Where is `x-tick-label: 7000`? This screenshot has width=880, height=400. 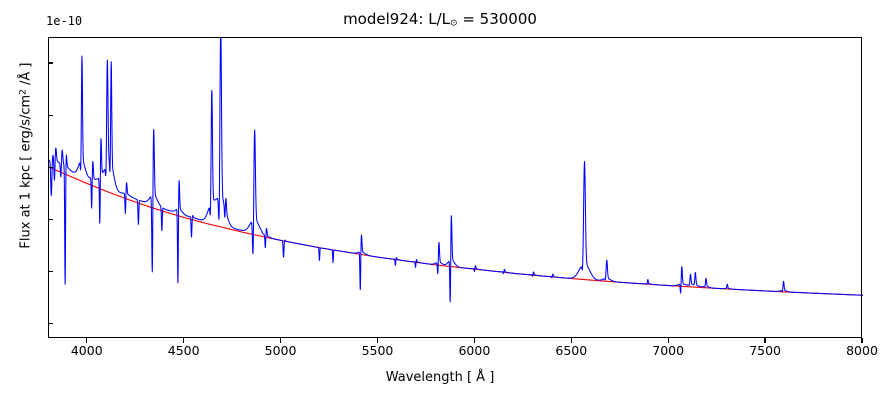 x-tick-label: 7000 is located at coordinates (668, 350).